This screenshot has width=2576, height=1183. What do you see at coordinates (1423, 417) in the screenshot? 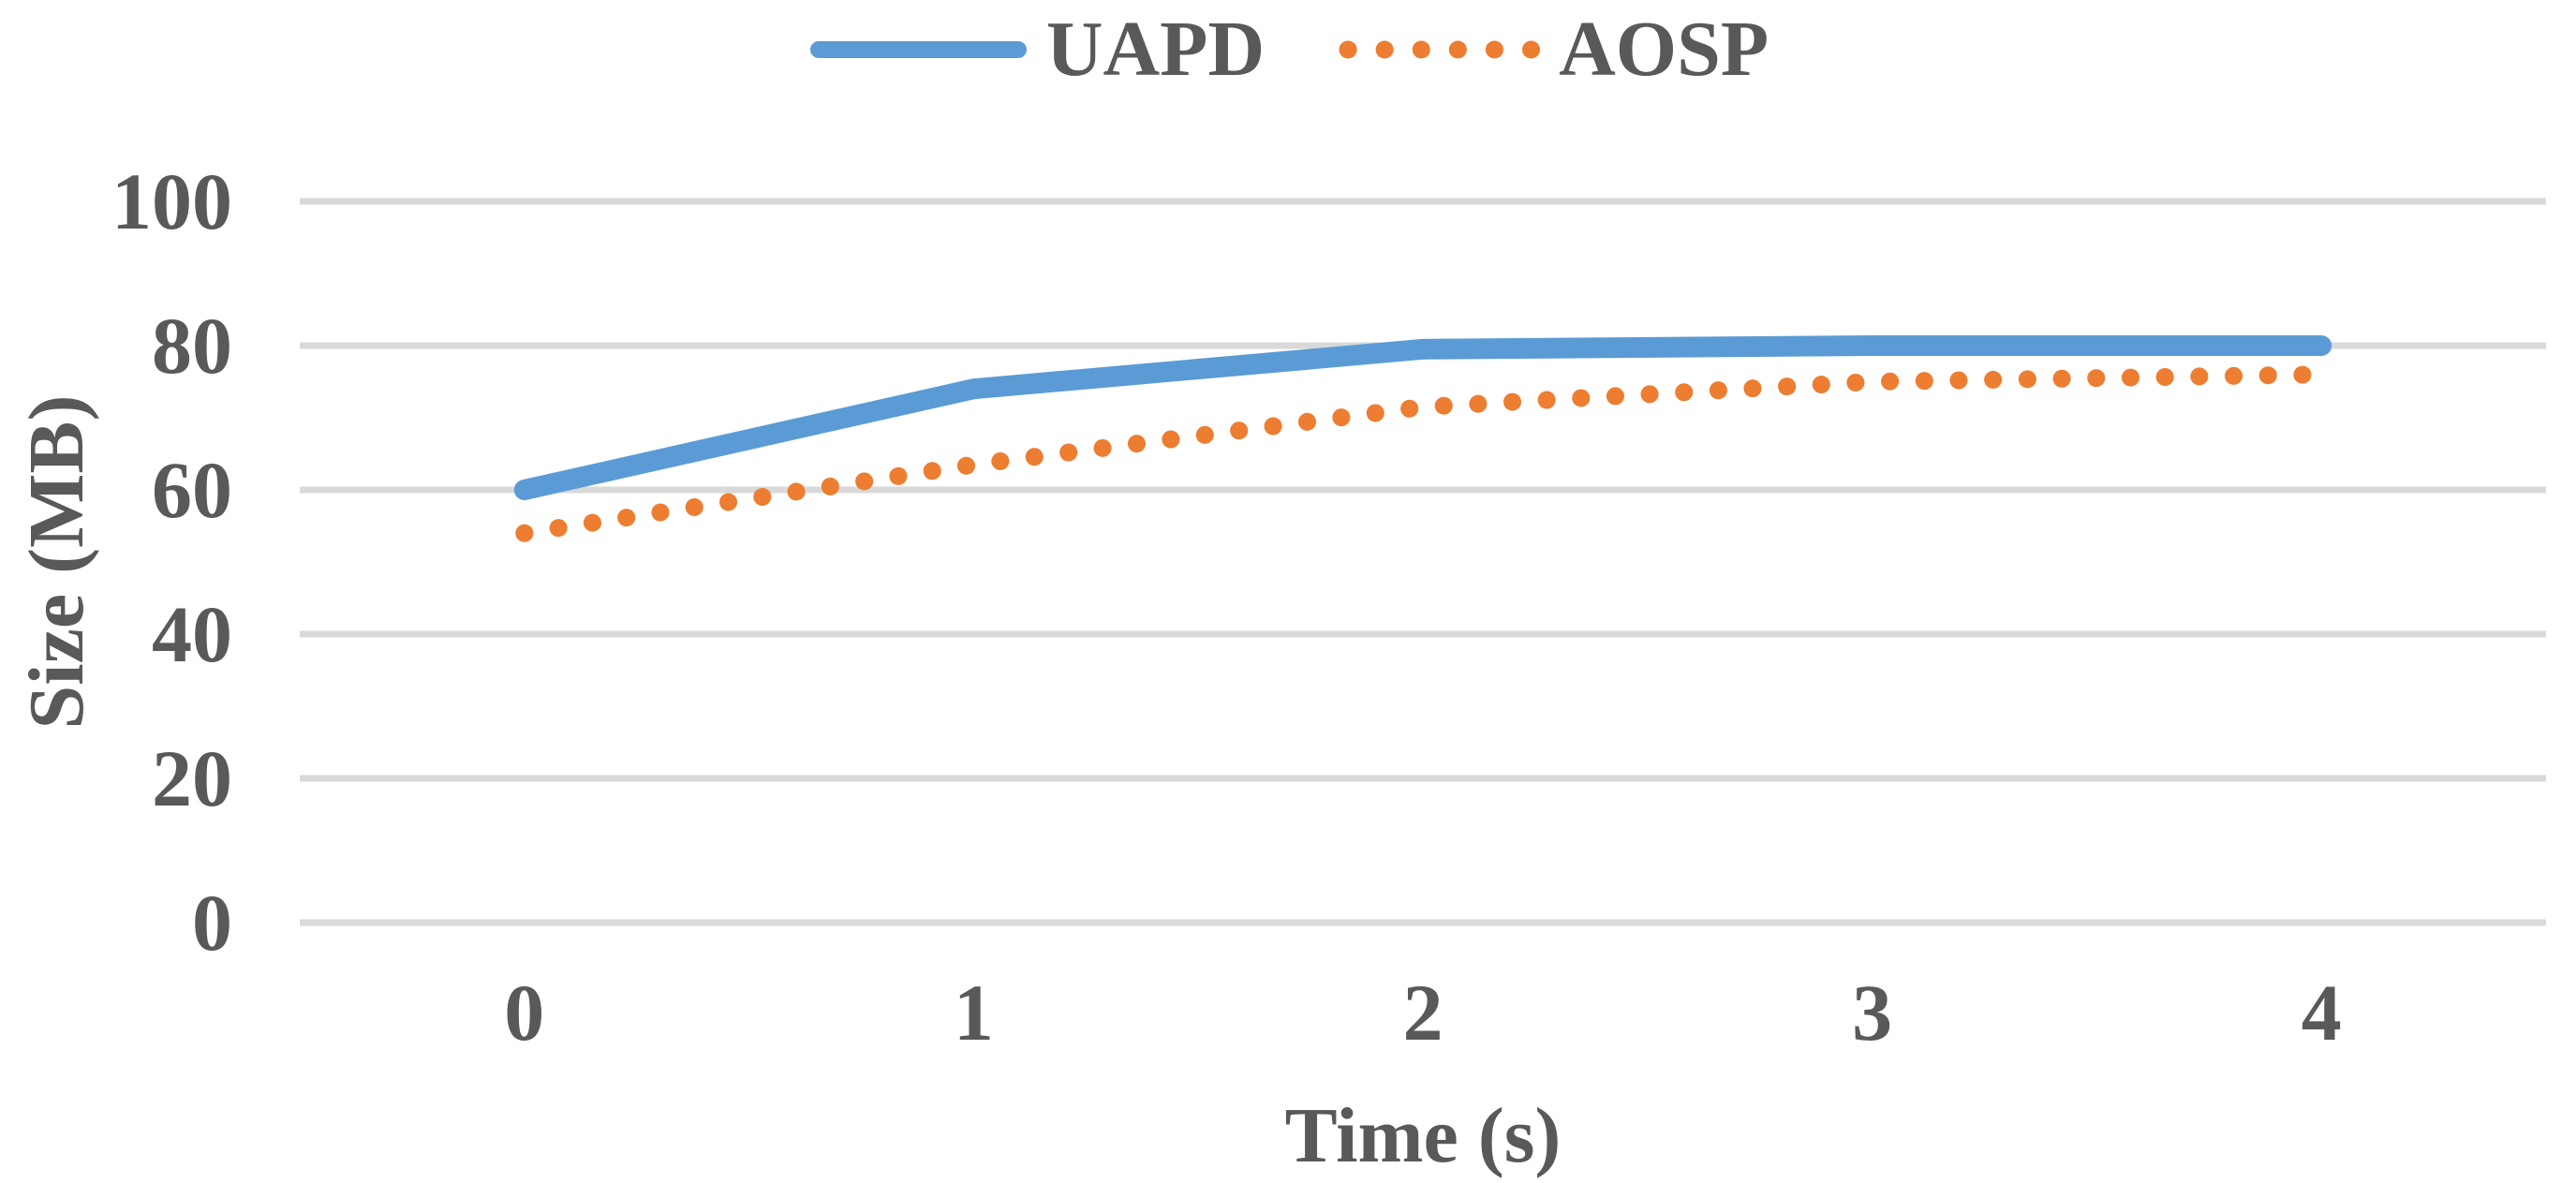
I see `series-line-uapd` at bounding box center [1423, 417].